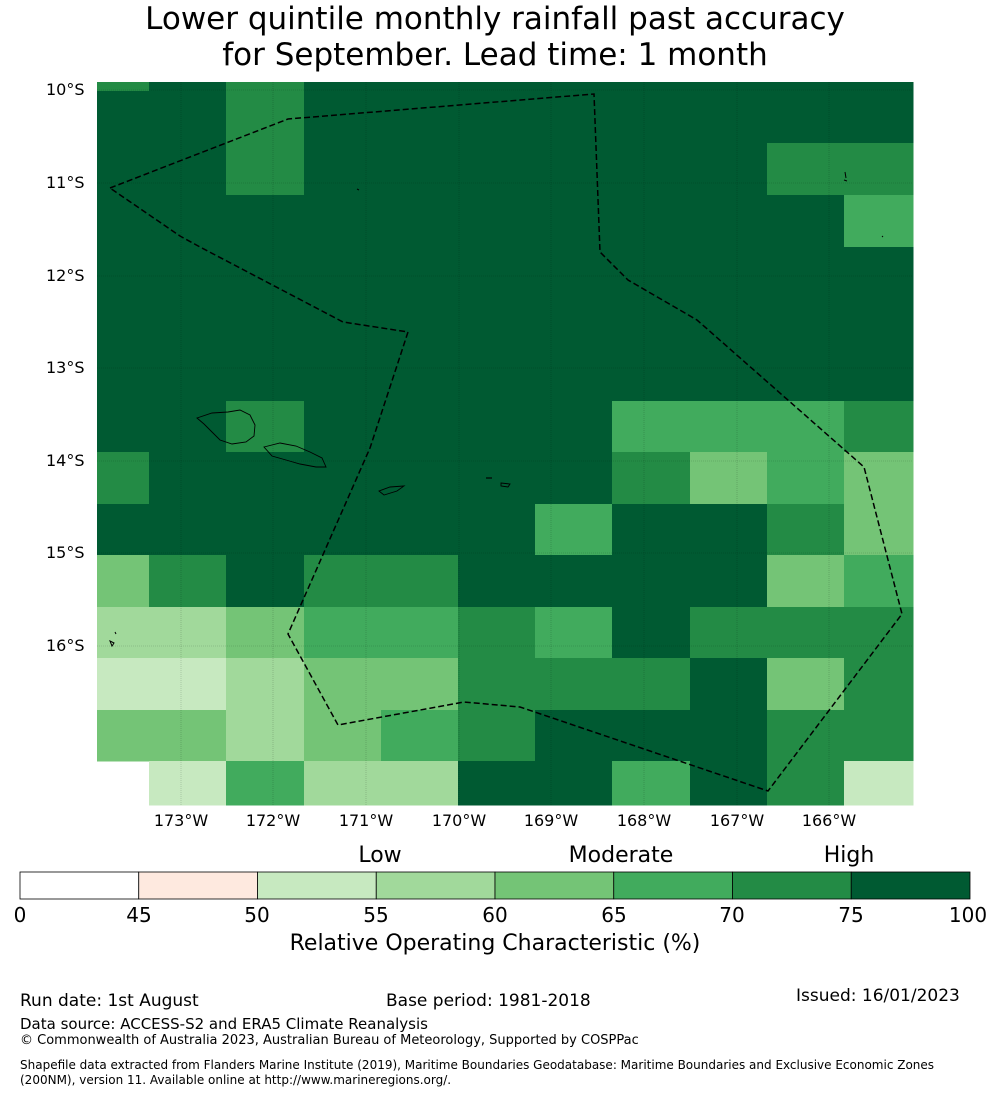 This screenshot has height=1095, width=990. What do you see at coordinates (358, 189) in the screenshot?
I see `swains-islet` at bounding box center [358, 189].